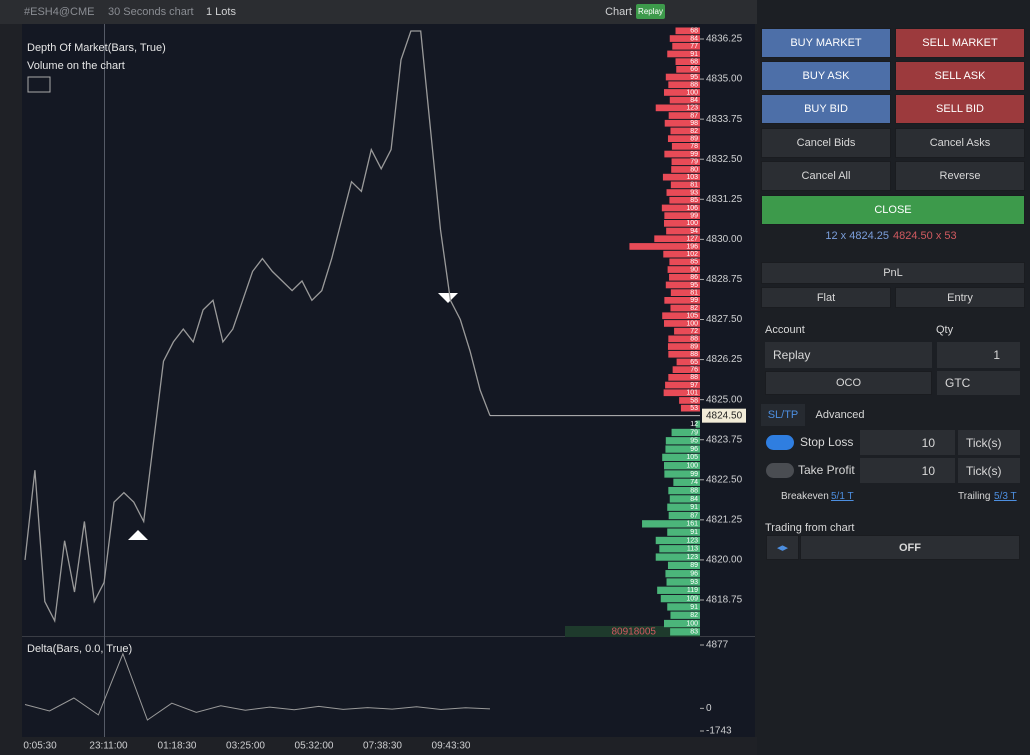 This screenshot has width=1030, height=755. I want to click on symbol: #ESH4@CME, so click(59, 12).